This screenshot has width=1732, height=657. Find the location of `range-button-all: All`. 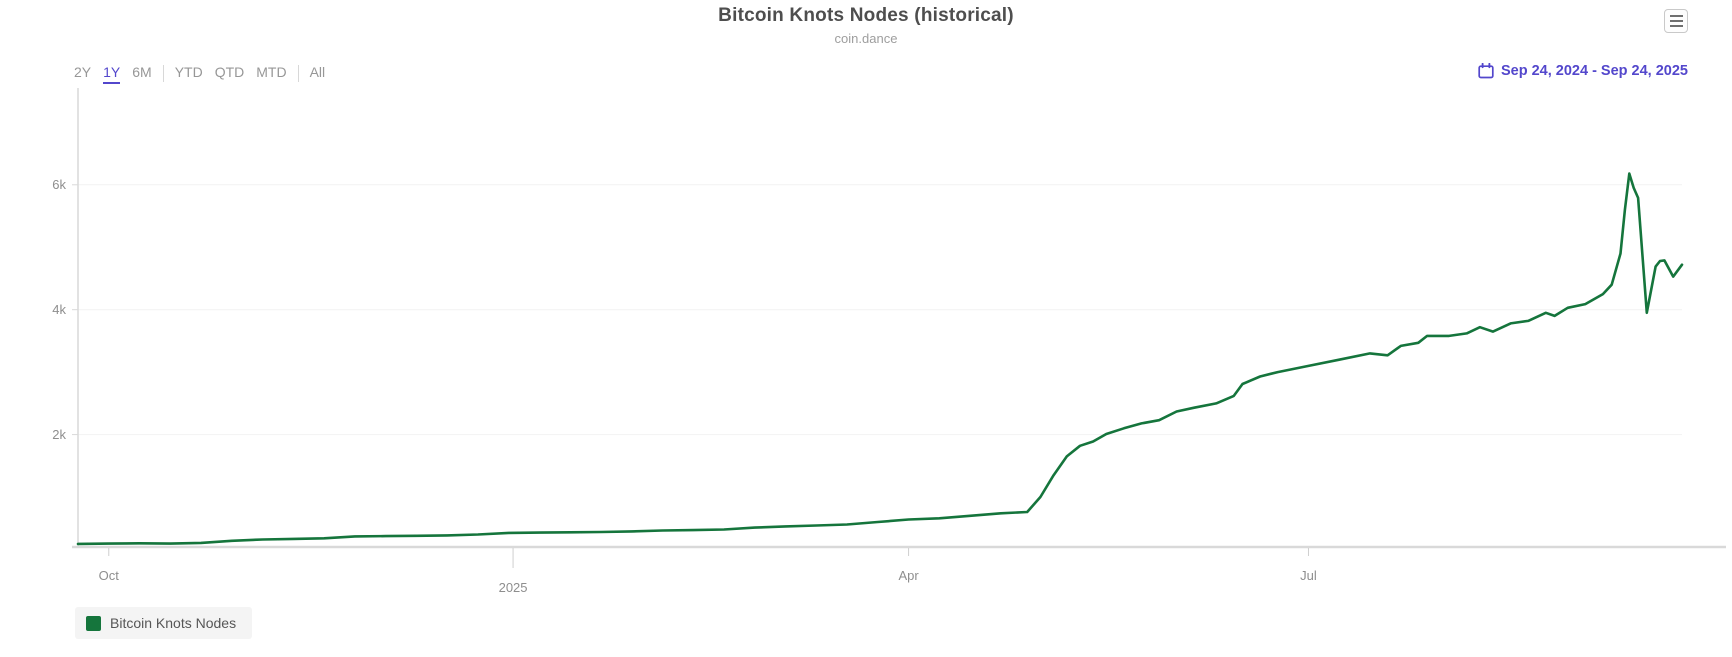

range-button-all: All is located at coordinates (317, 72).